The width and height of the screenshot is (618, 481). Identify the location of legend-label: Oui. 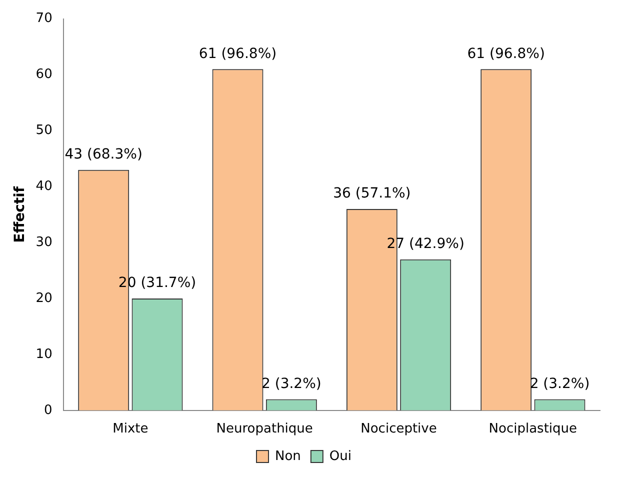
(340, 456).